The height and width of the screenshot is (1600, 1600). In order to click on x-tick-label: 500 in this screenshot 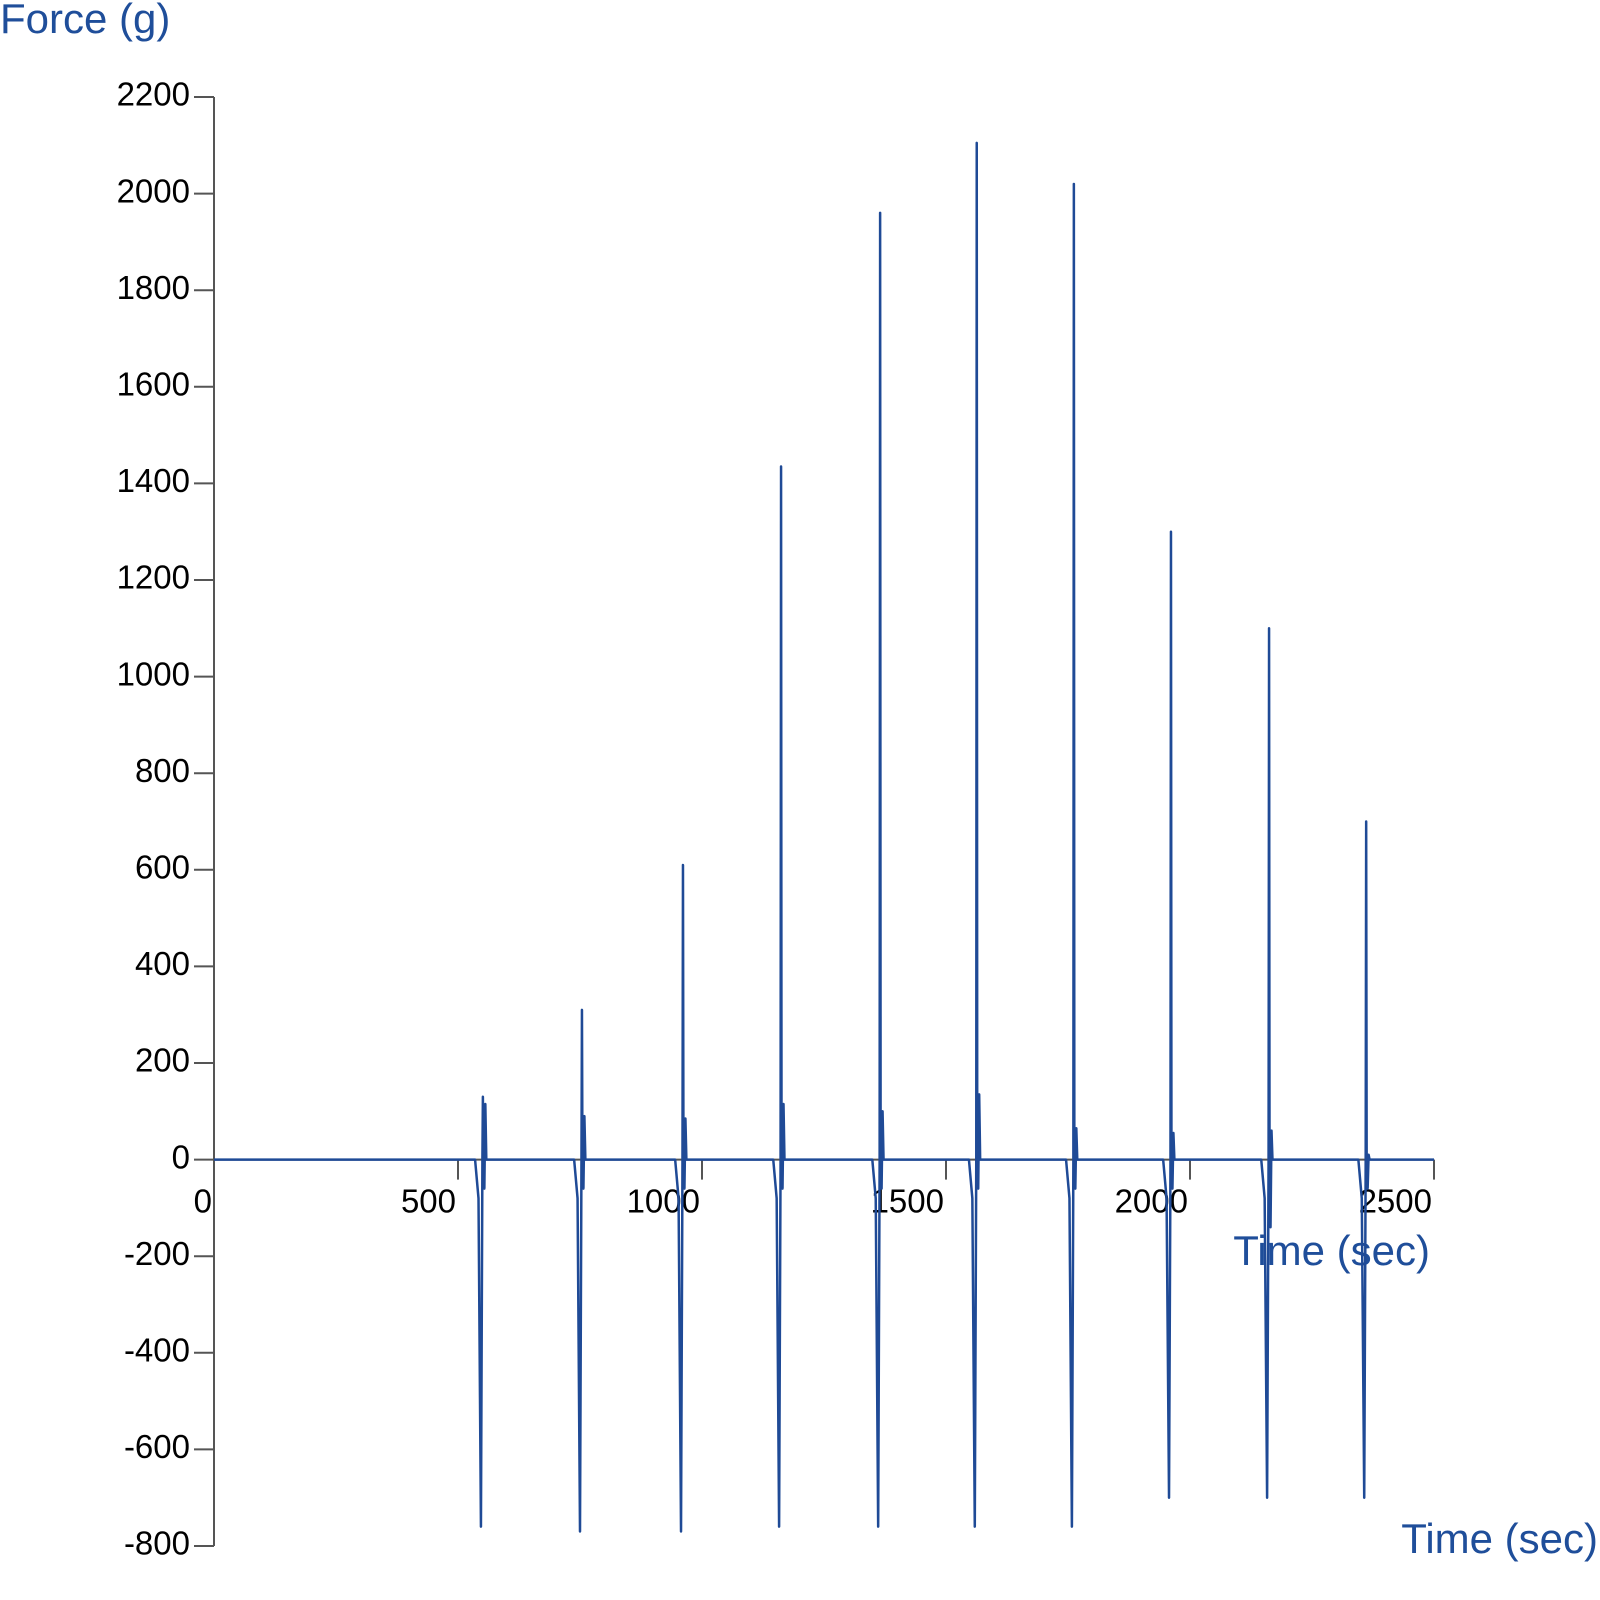, I will do `click(428, 1200)`.